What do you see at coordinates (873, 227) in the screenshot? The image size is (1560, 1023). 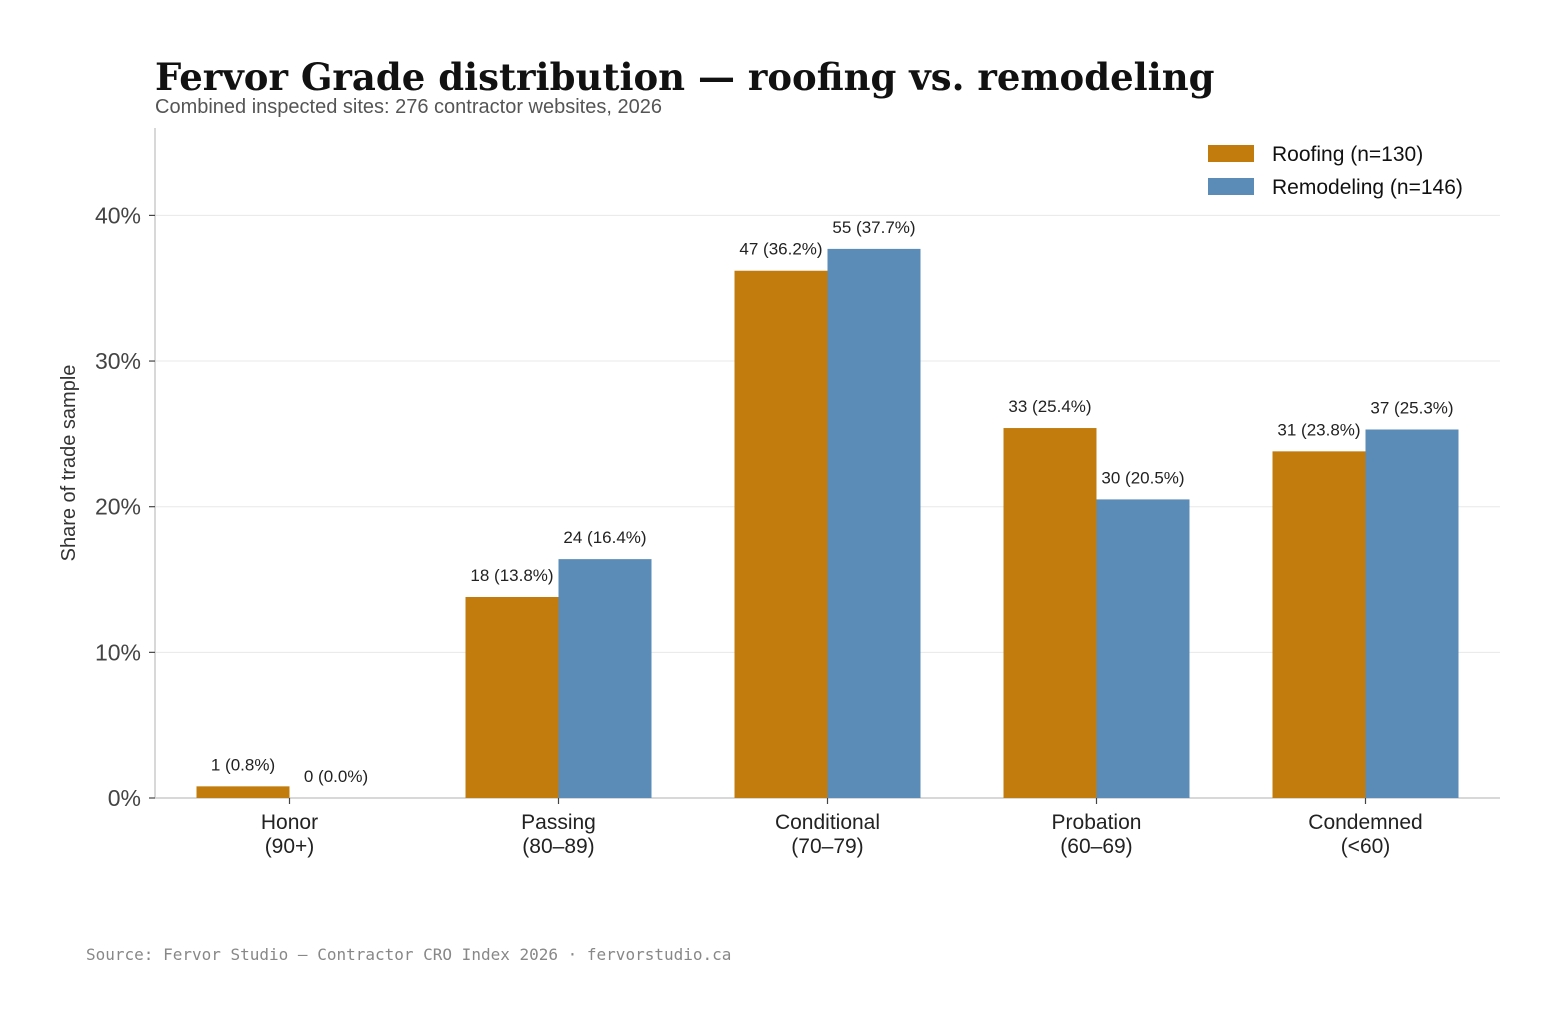 I see `bar-value-label: 55 (37.7%)` at bounding box center [873, 227].